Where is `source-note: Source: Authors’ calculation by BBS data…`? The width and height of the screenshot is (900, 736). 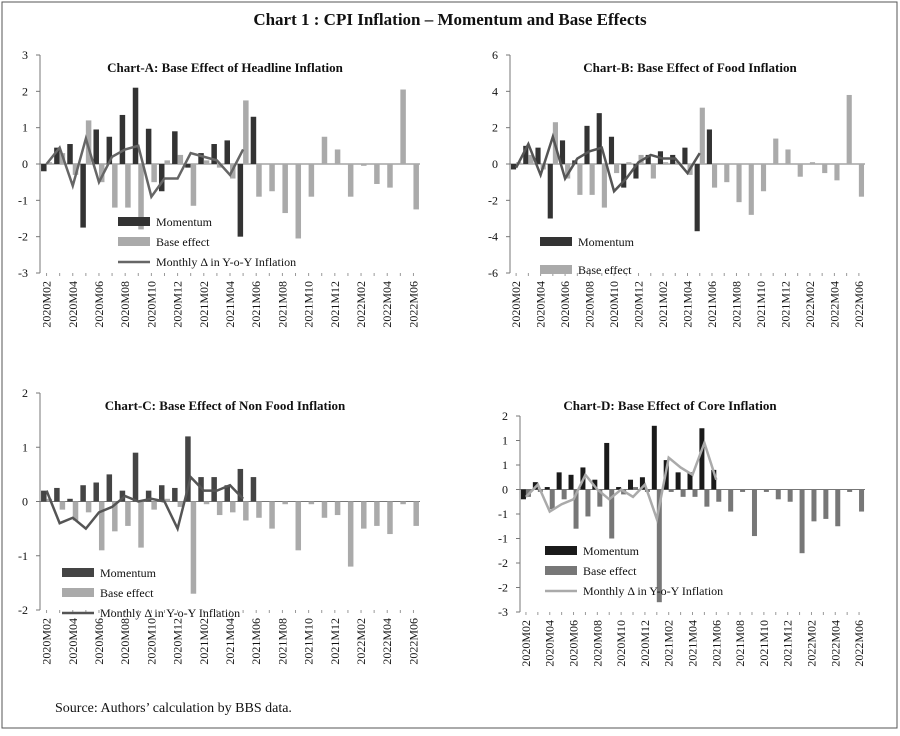
source-note: Source: Authors’ calculation by BBS data… is located at coordinates (173, 708).